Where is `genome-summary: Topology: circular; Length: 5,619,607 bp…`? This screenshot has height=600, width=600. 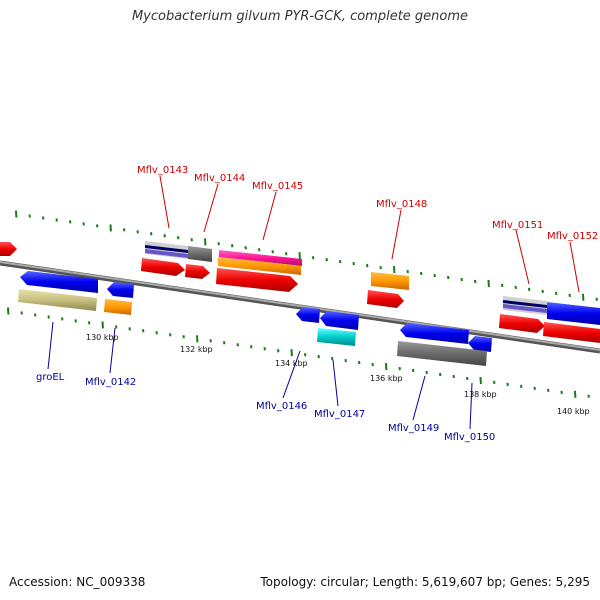
genome-summary: Topology: circular; Length: 5,619,607 bp… is located at coordinates (425, 582).